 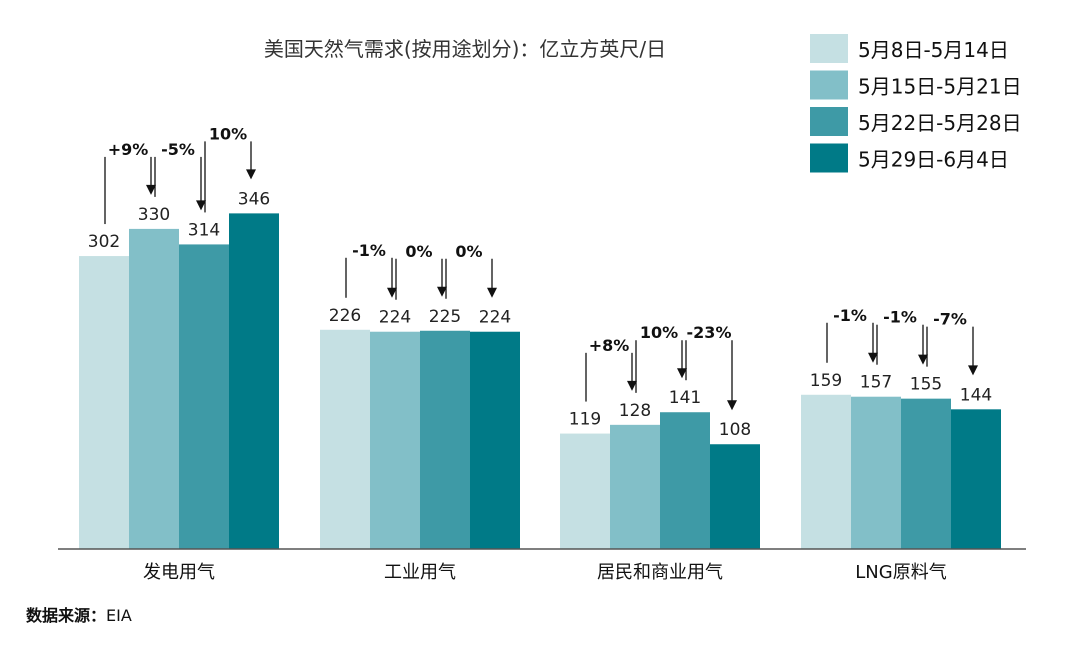 I want to click on change-percent-label: +8%, so click(x=609, y=345).